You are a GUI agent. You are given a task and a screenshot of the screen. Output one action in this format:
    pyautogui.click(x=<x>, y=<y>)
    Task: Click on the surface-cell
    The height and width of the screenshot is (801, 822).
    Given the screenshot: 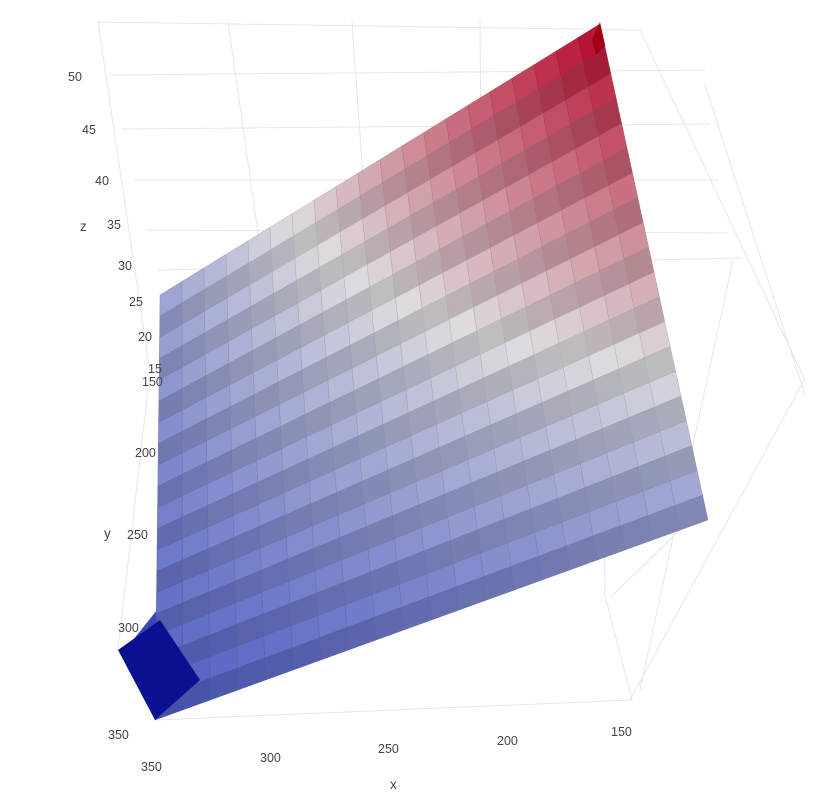 What is the action you would take?
    pyautogui.click(x=691, y=512)
    